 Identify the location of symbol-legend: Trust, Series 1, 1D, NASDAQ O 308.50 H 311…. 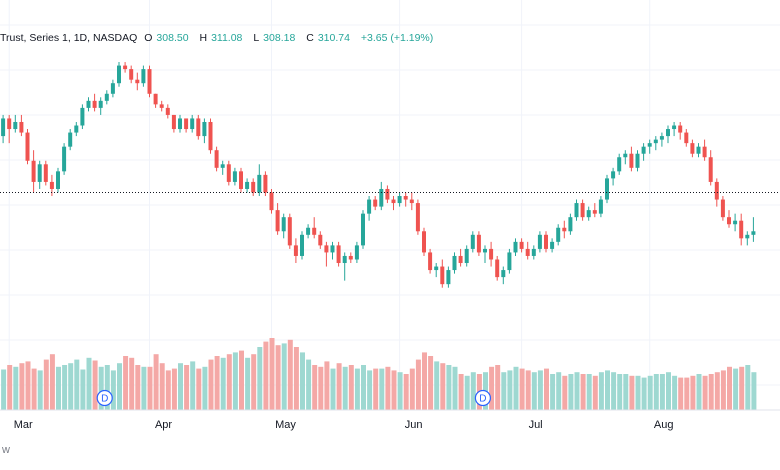
(218, 38).